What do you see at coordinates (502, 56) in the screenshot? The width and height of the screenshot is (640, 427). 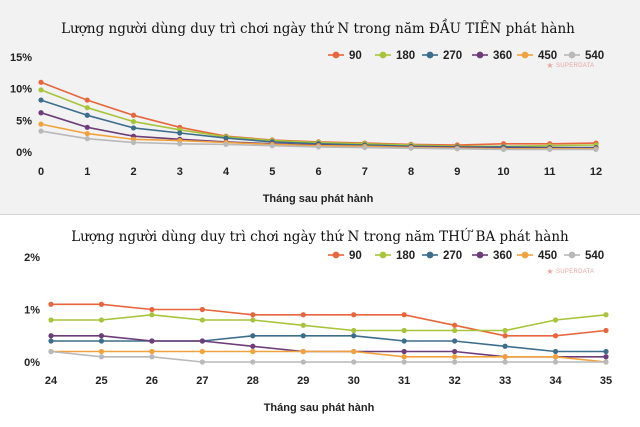 I see `legend-label-360: 360` at bounding box center [502, 56].